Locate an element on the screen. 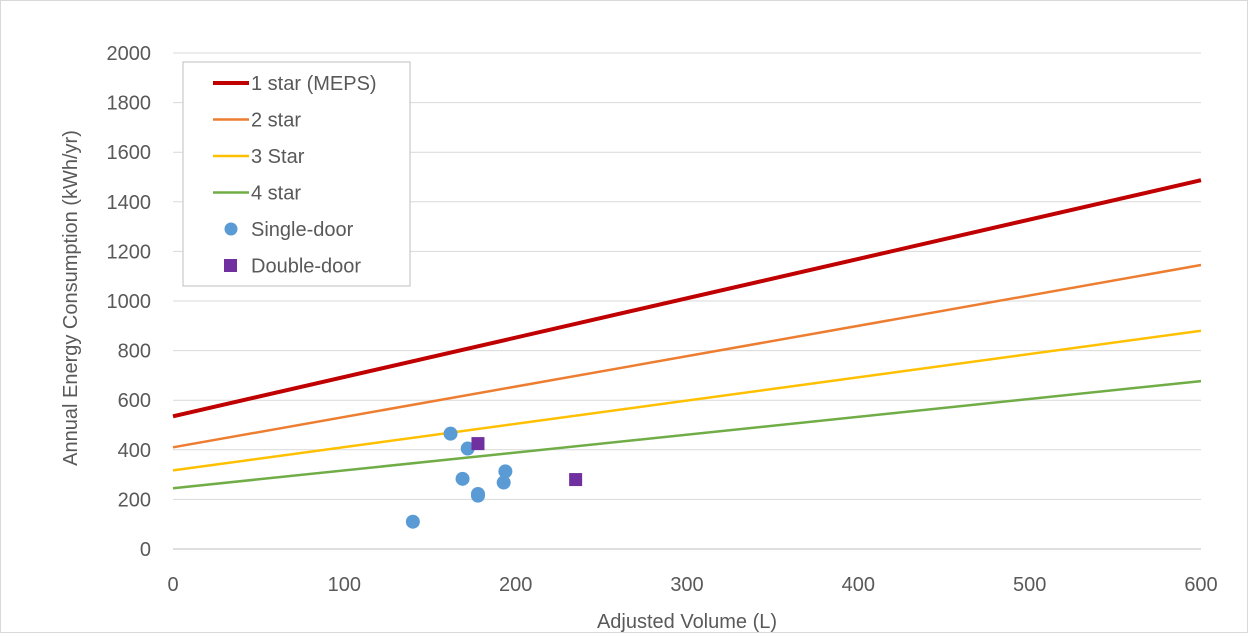  legend-label: 3 Star is located at coordinates (278, 157).